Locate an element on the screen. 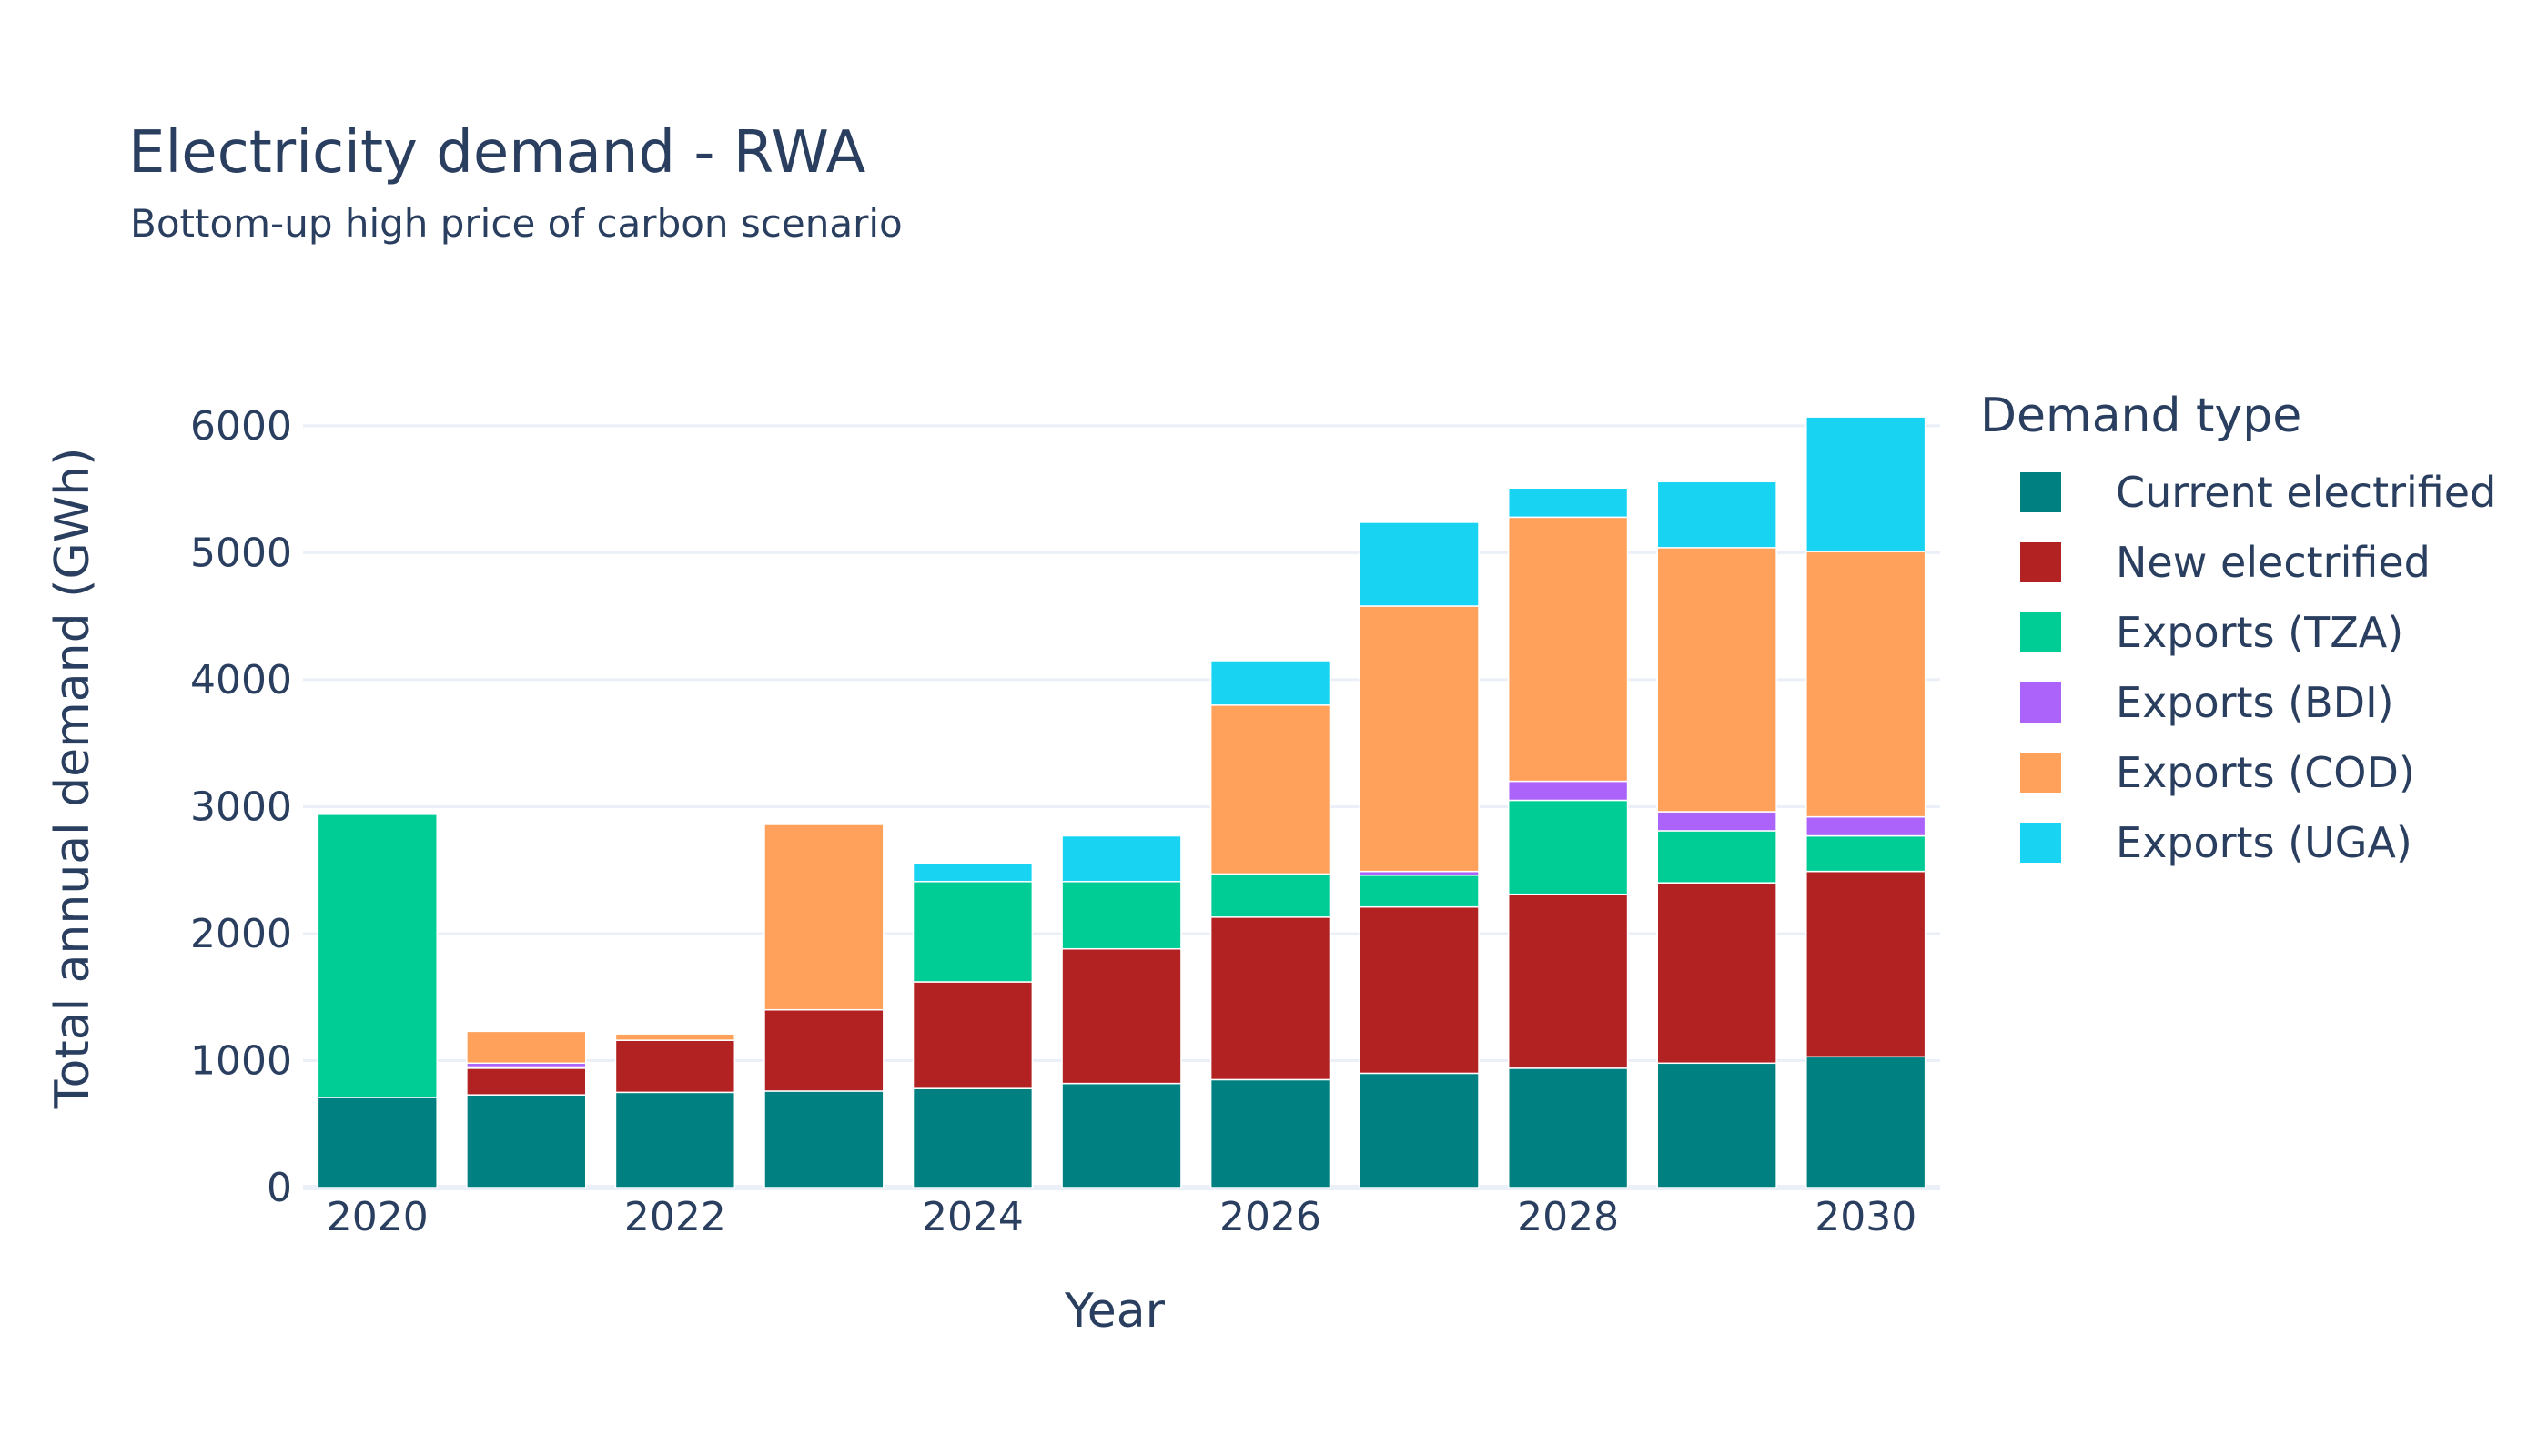  x-tick-label: 2030 is located at coordinates (1865, 1217).